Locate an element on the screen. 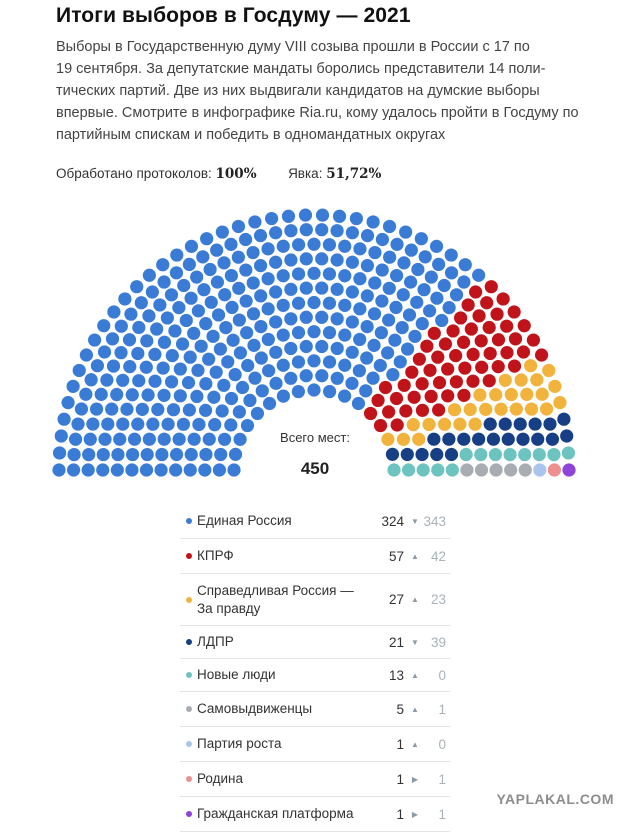 Image resolution: width=640 pixels, height=832 pixels. legend-seats-value: 13 is located at coordinates (396, 675).